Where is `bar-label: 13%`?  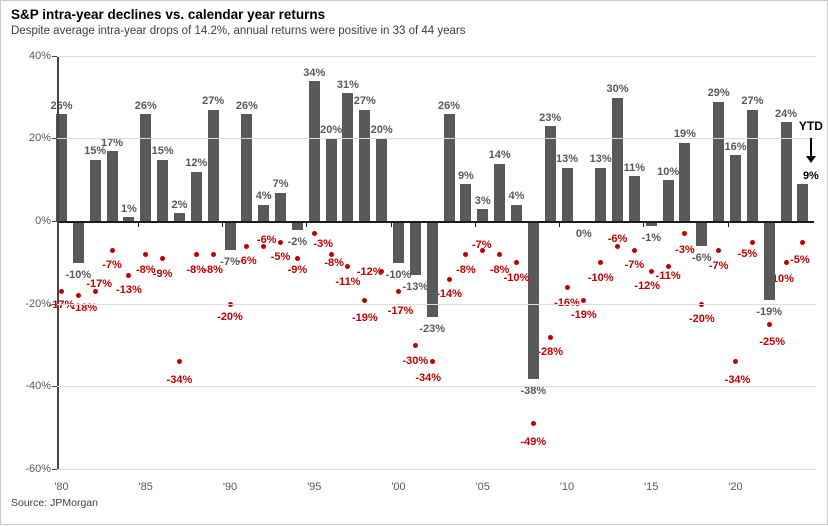
bar-label: 13% is located at coordinates (567, 159).